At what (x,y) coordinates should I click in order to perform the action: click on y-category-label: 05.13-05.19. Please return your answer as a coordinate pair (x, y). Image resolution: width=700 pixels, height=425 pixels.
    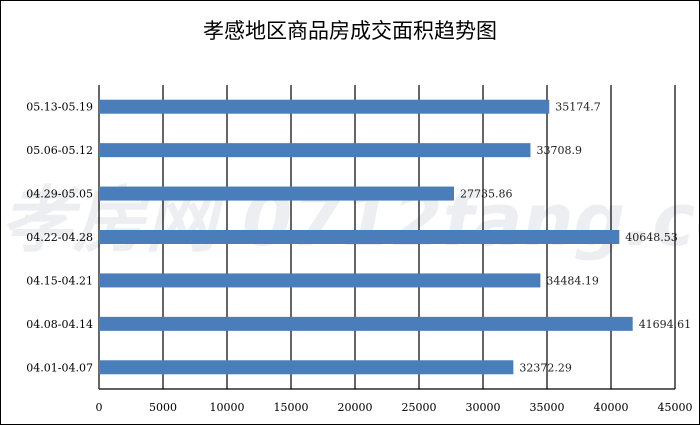
    Looking at the image, I should click on (59, 107).